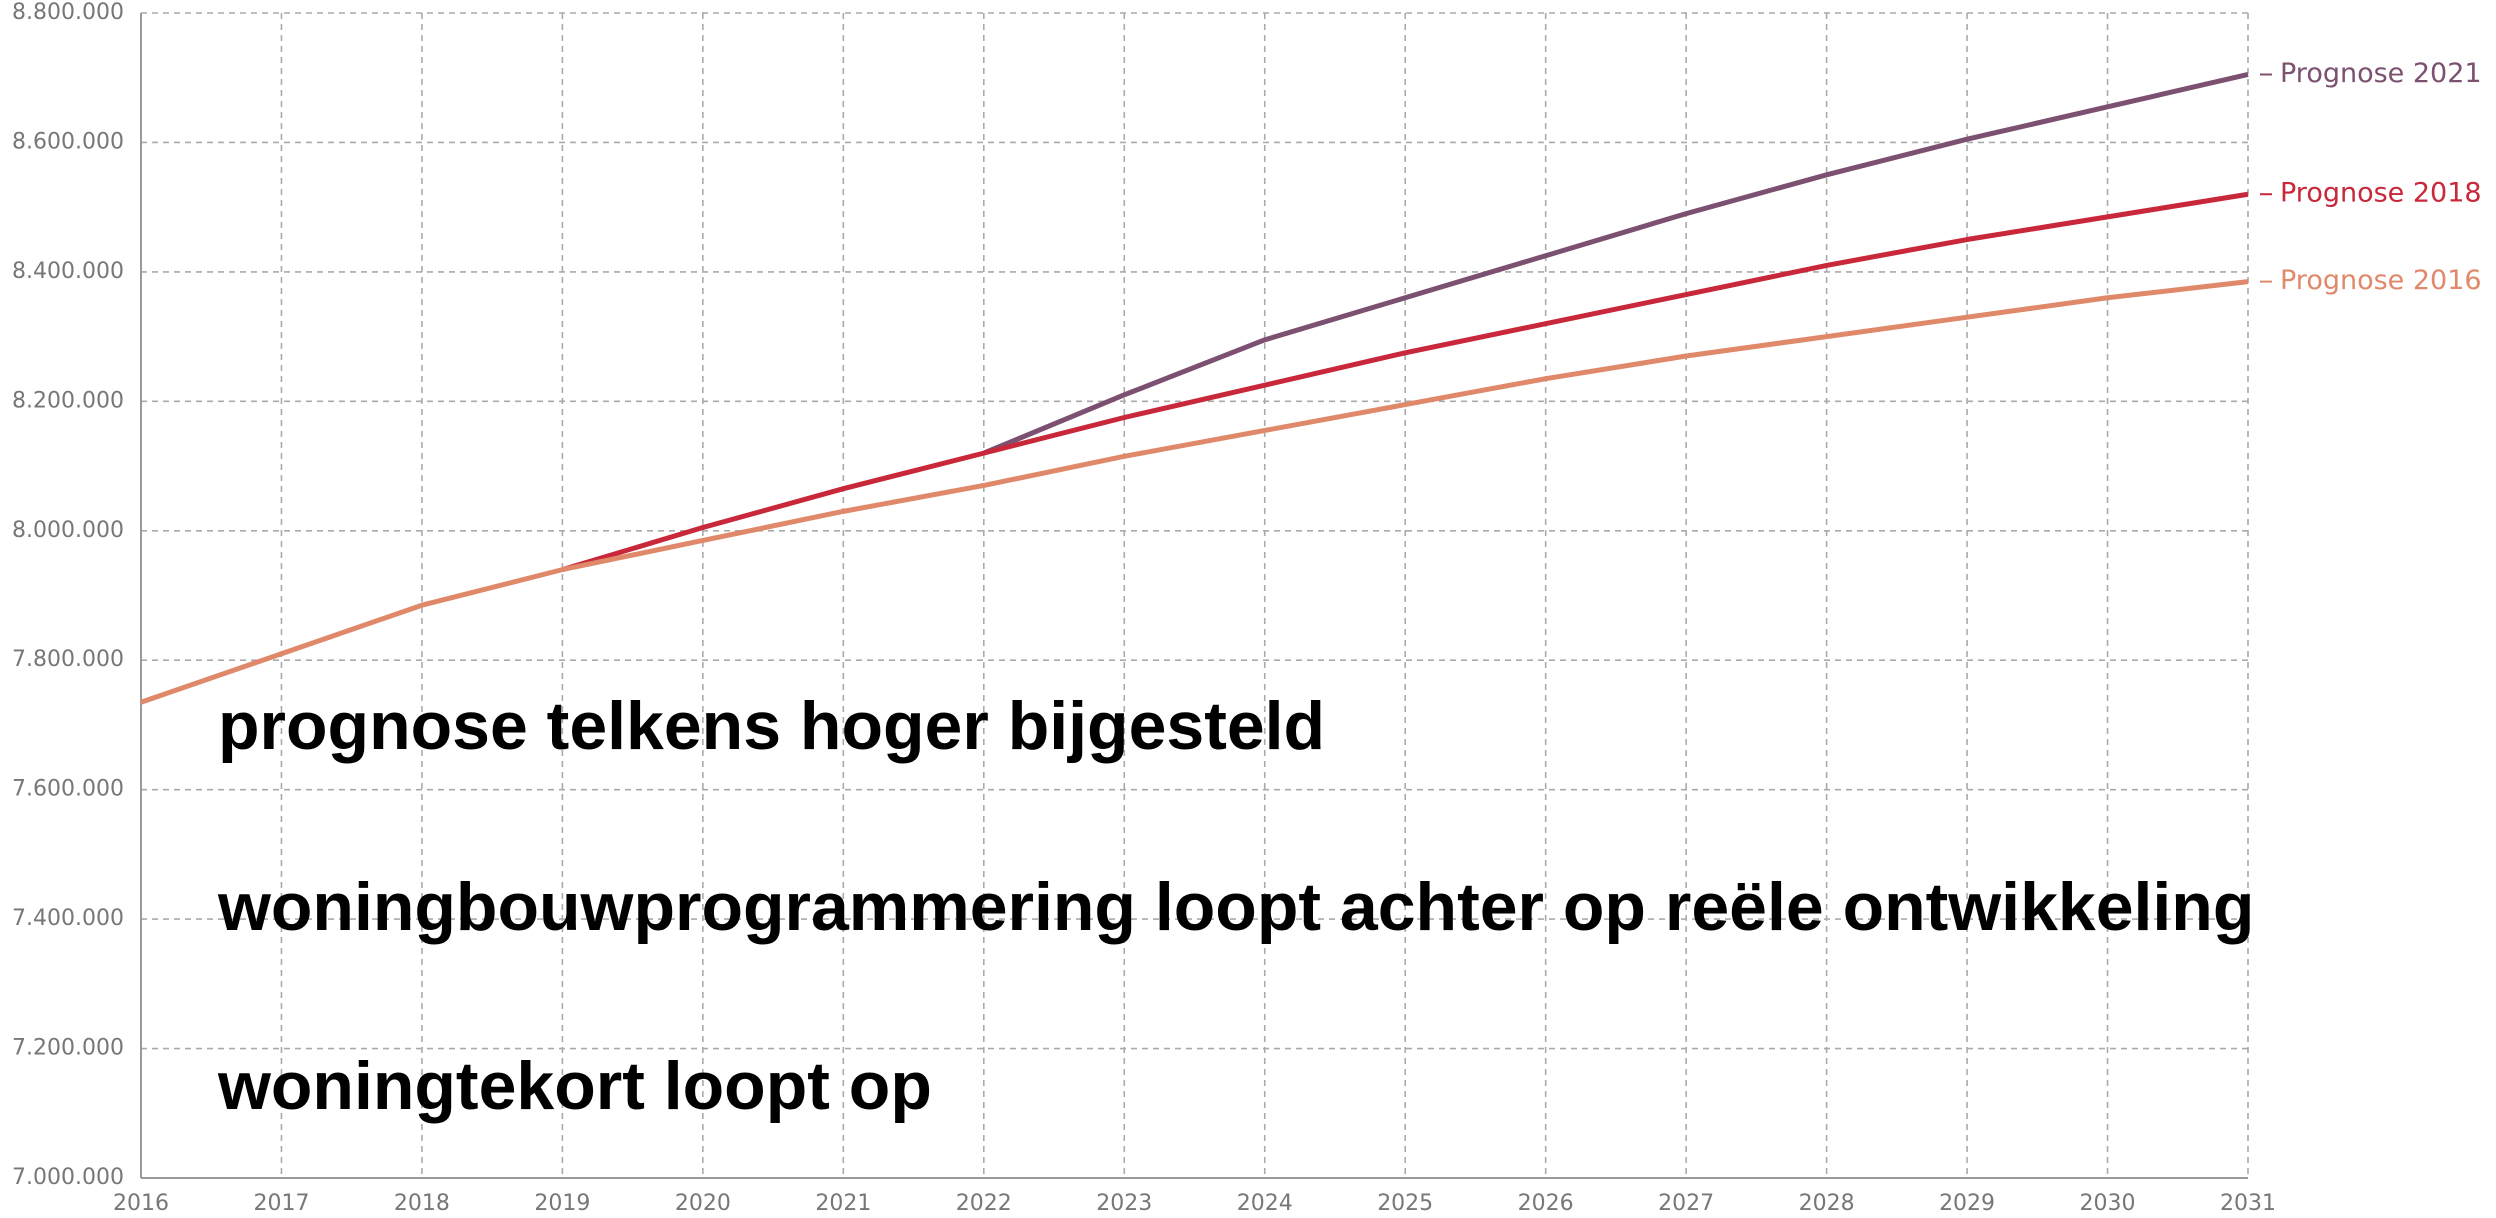  What do you see at coordinates (703, 1203) in the screenshot?
I see `x-tick-label: 2020` at bounding box center [703, 1203].